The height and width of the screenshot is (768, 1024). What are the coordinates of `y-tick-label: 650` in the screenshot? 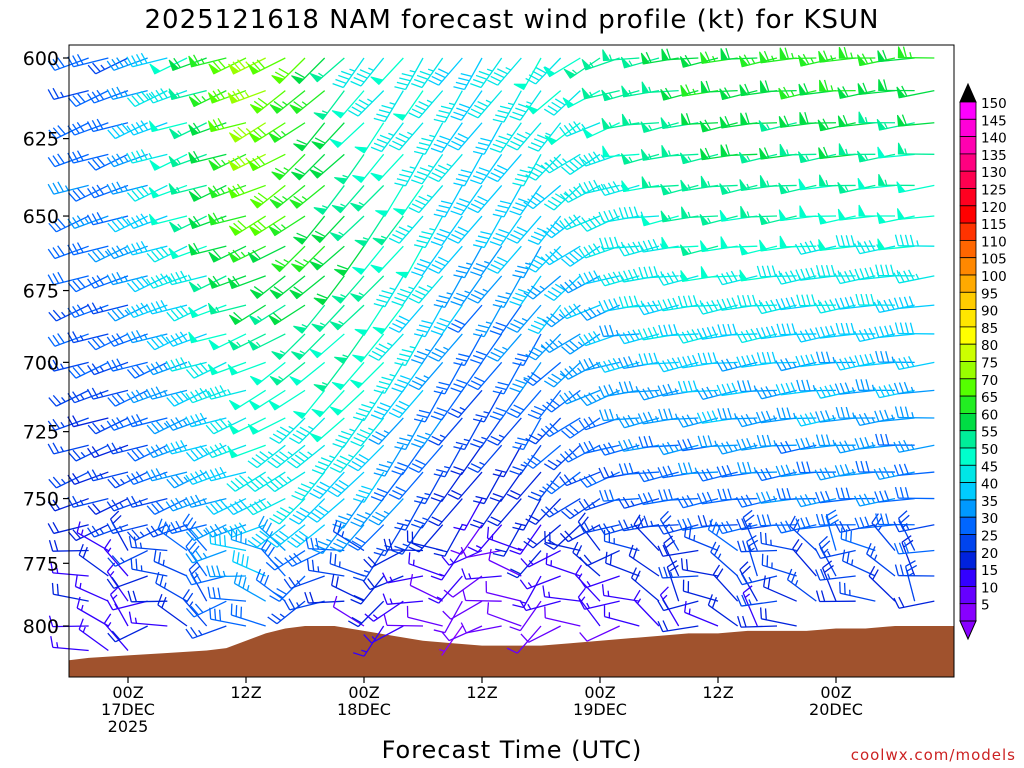 It's located at (41, 217).